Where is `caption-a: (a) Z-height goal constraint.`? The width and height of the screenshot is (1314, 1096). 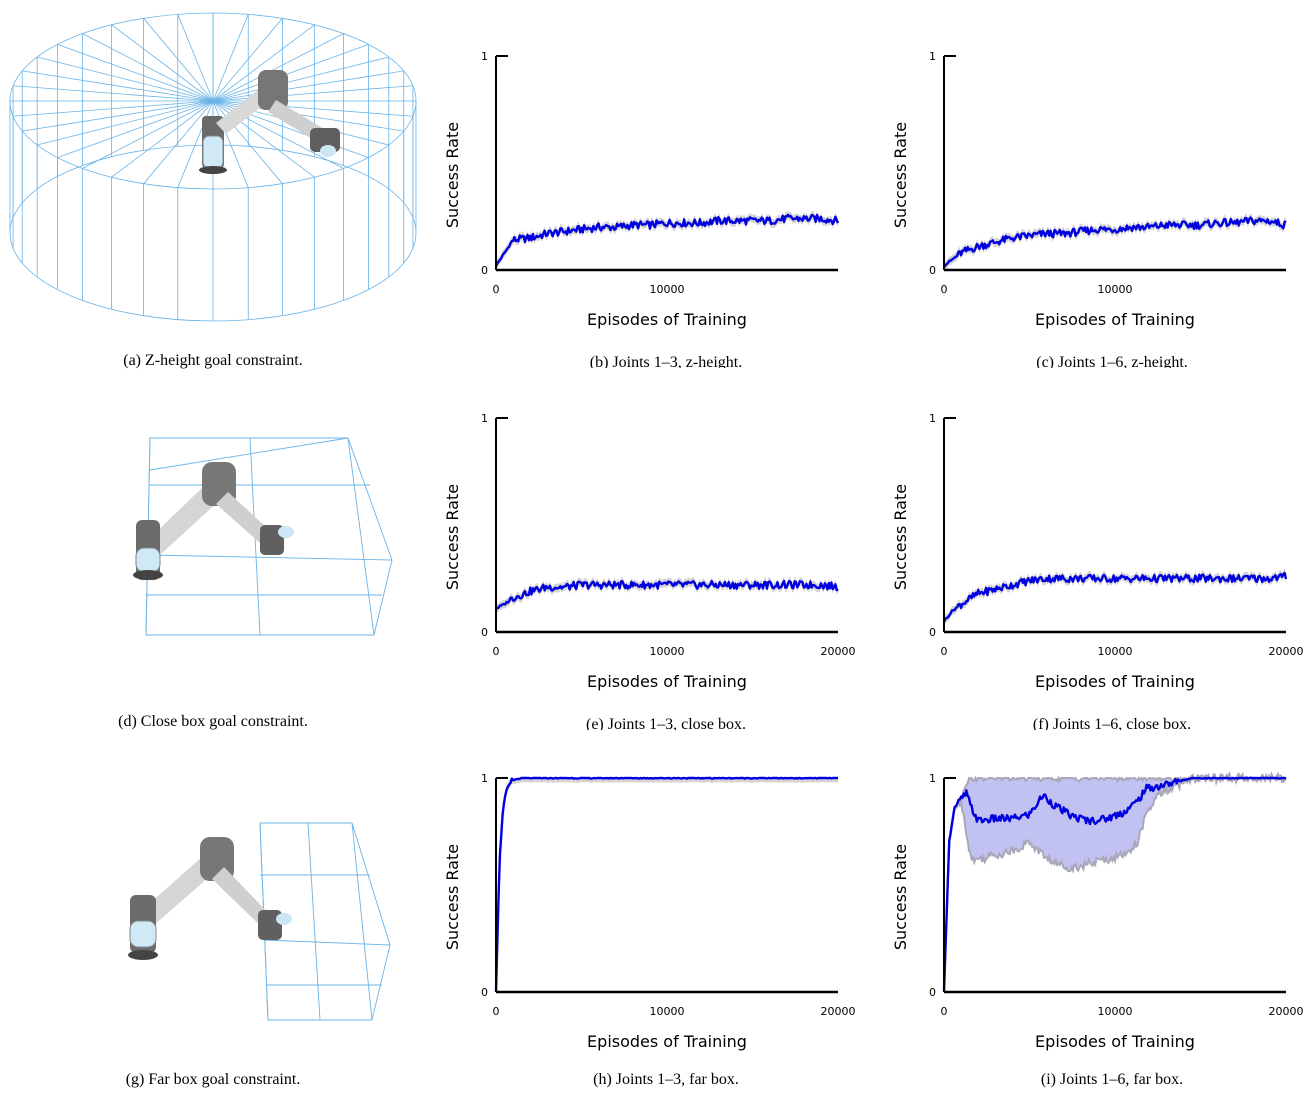
caption-a: (a) Z-height goal constraint. is located at coordinates (213, 360).